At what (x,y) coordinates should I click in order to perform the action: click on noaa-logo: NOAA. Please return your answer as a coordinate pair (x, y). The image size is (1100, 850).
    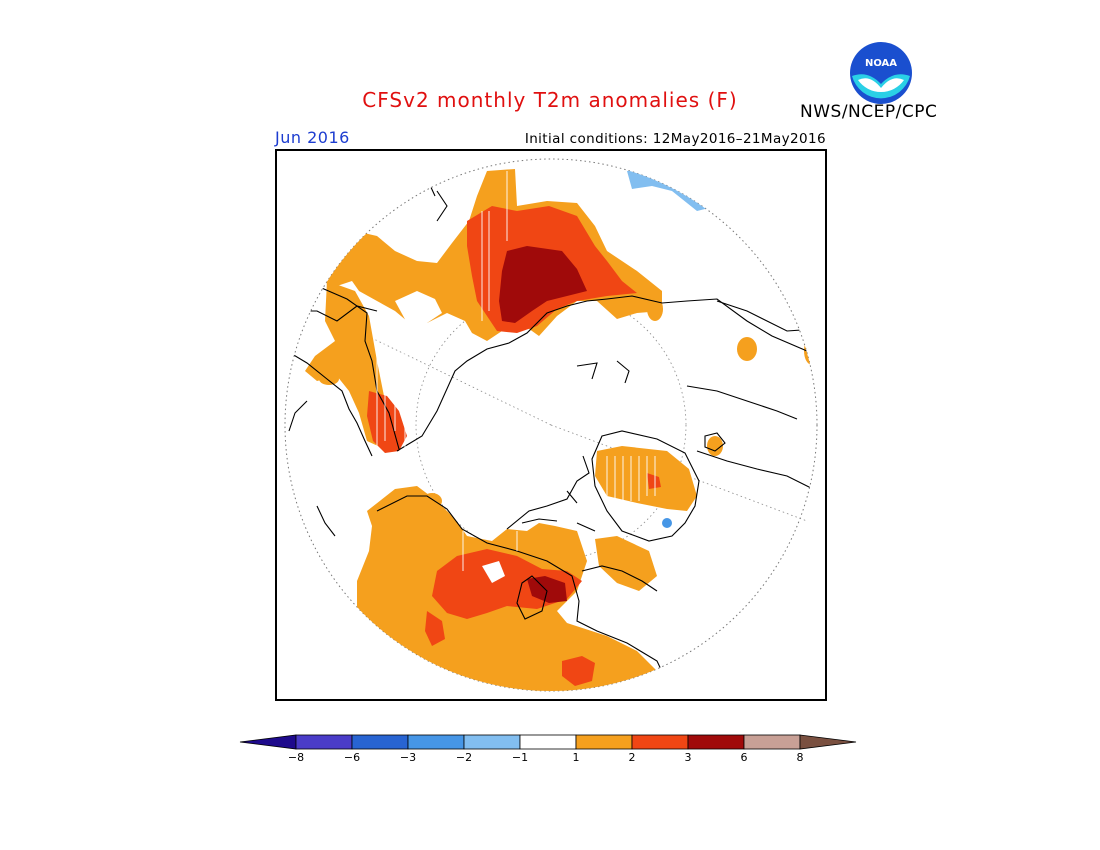
    Looking at the image, I should click on (881, 73).